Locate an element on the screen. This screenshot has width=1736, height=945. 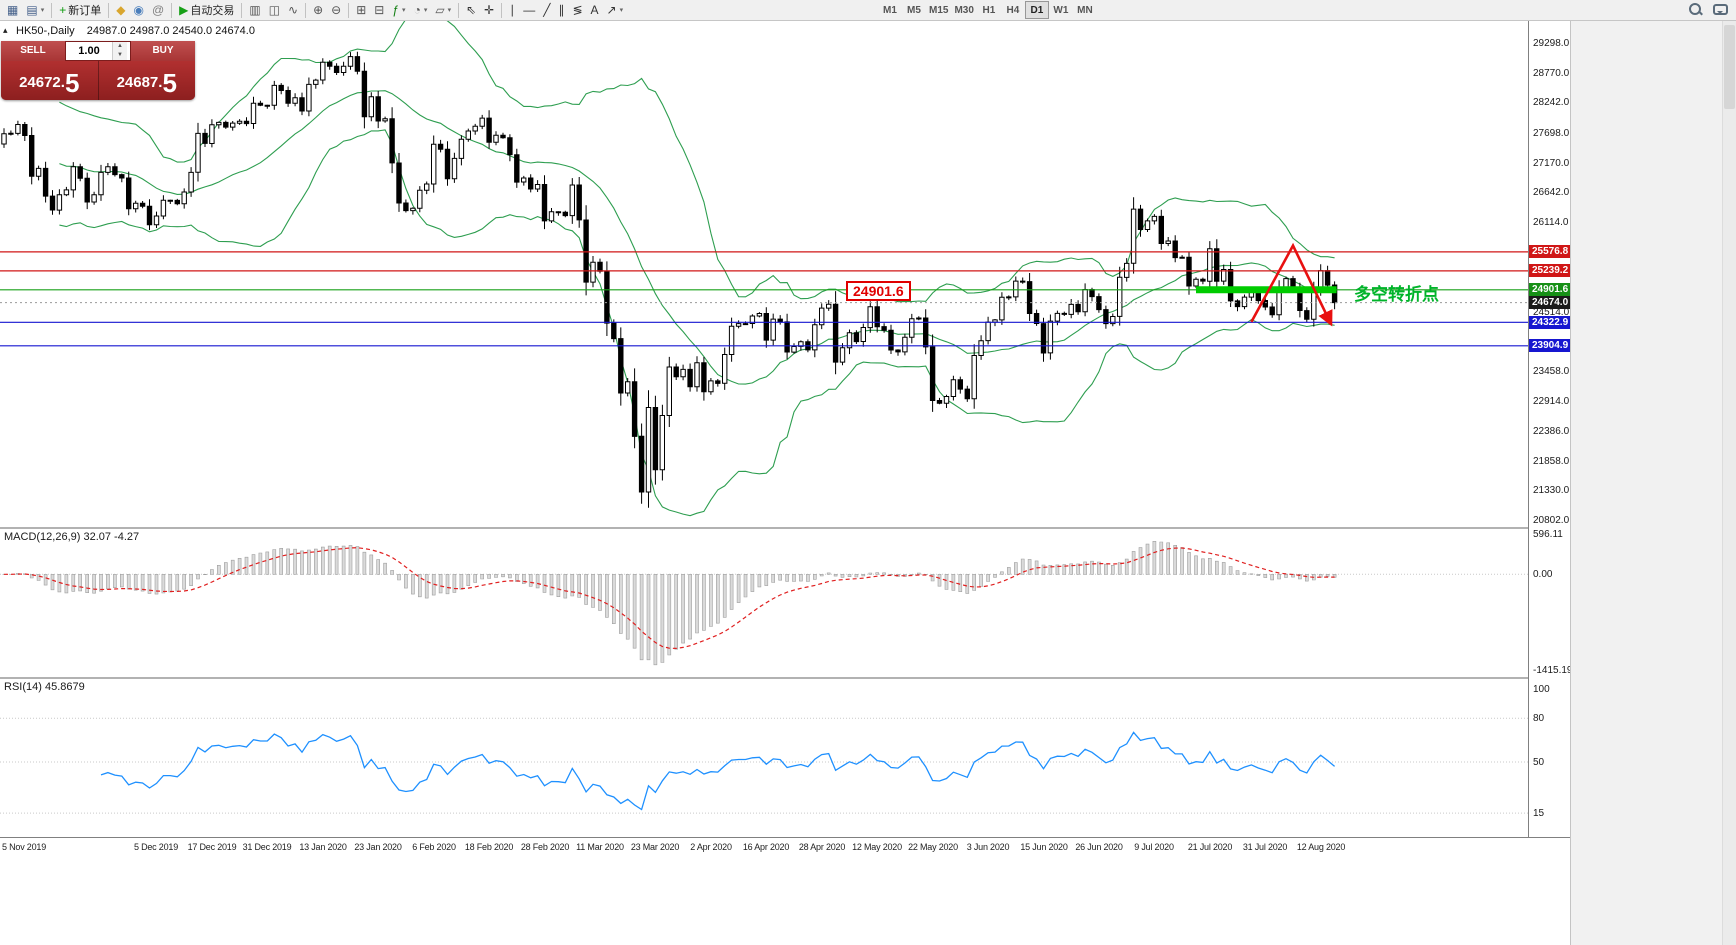
timeframe-m30-button: M30 is located at coordinates (963, 10).